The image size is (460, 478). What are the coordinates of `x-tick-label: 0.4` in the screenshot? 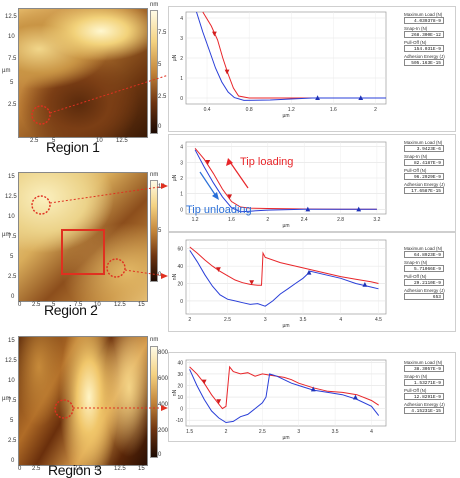 It's located at (207, 110).